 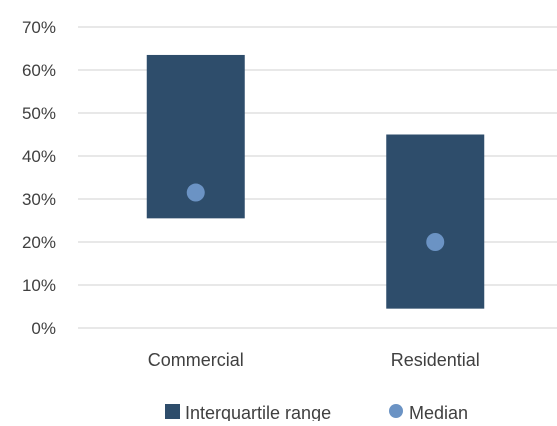 I want to click on category-label: Residential, so click(x=435, y=360).